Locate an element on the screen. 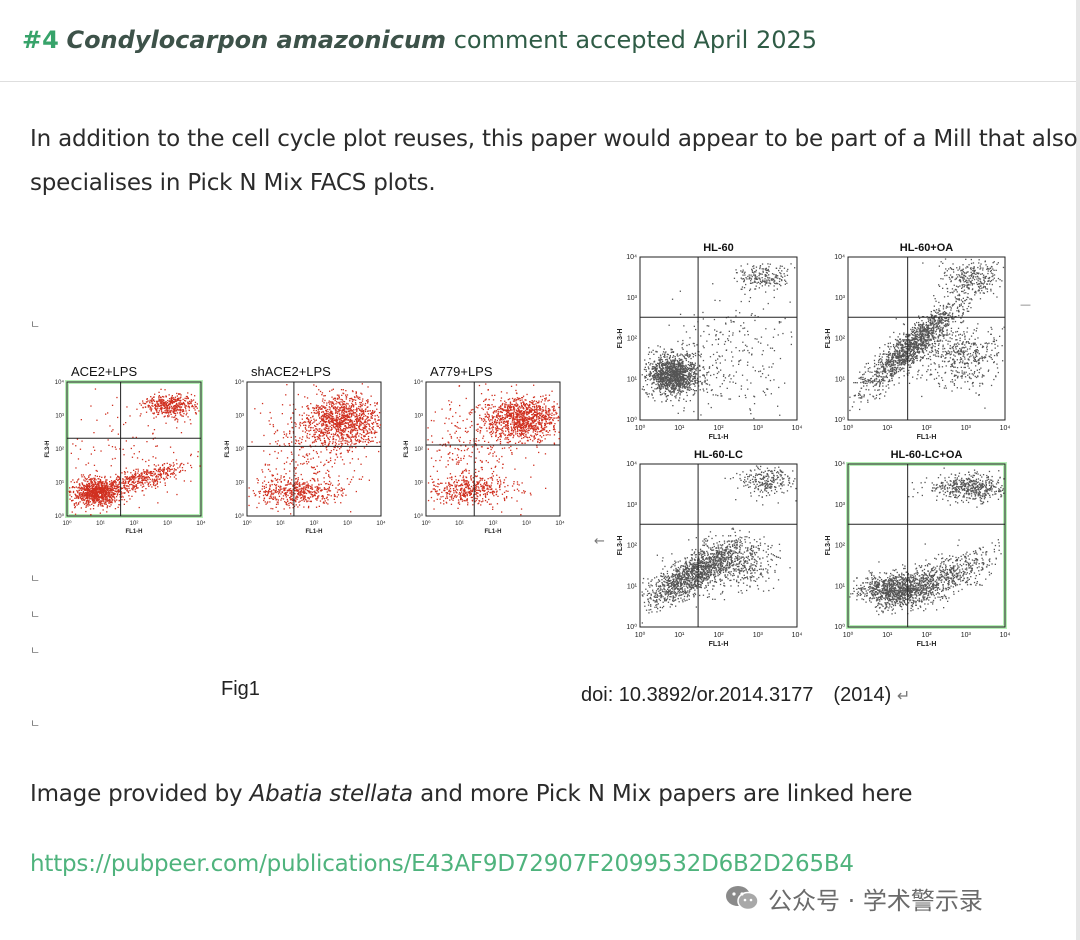 The height and width of the screenshot is (940, 1080). paragraph-mark: ← is located at coordinates (599, 541).